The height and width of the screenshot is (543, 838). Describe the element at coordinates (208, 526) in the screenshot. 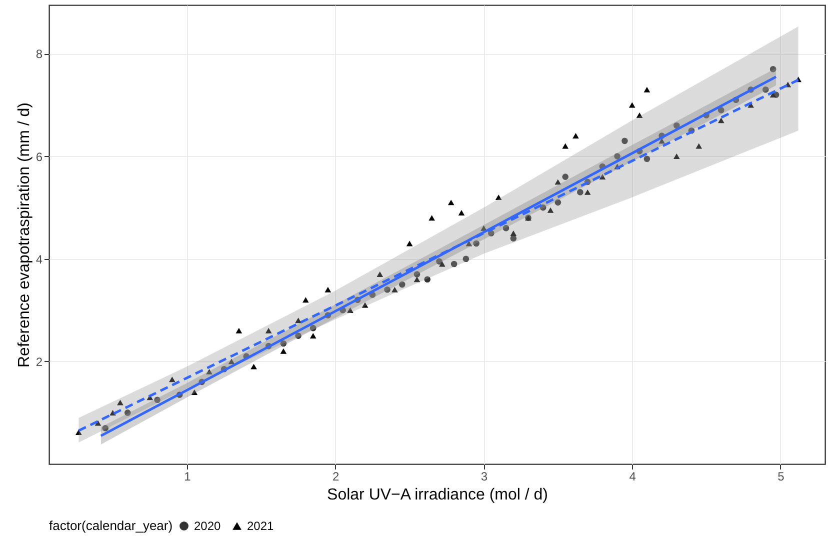

I see `legend-label: 2020` at that location.